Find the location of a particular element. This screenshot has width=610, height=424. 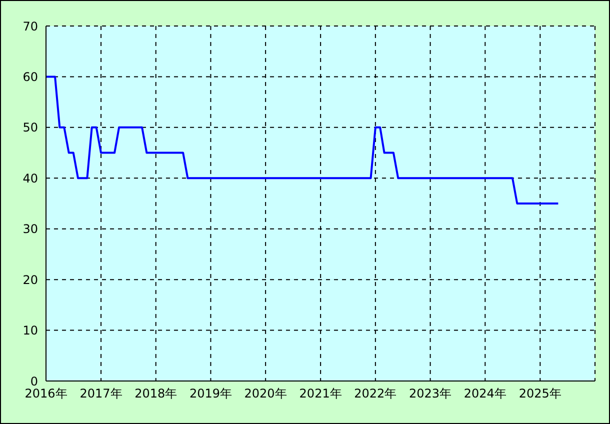

x-tick-label: 2022年 is located at coordinates (375, 393).